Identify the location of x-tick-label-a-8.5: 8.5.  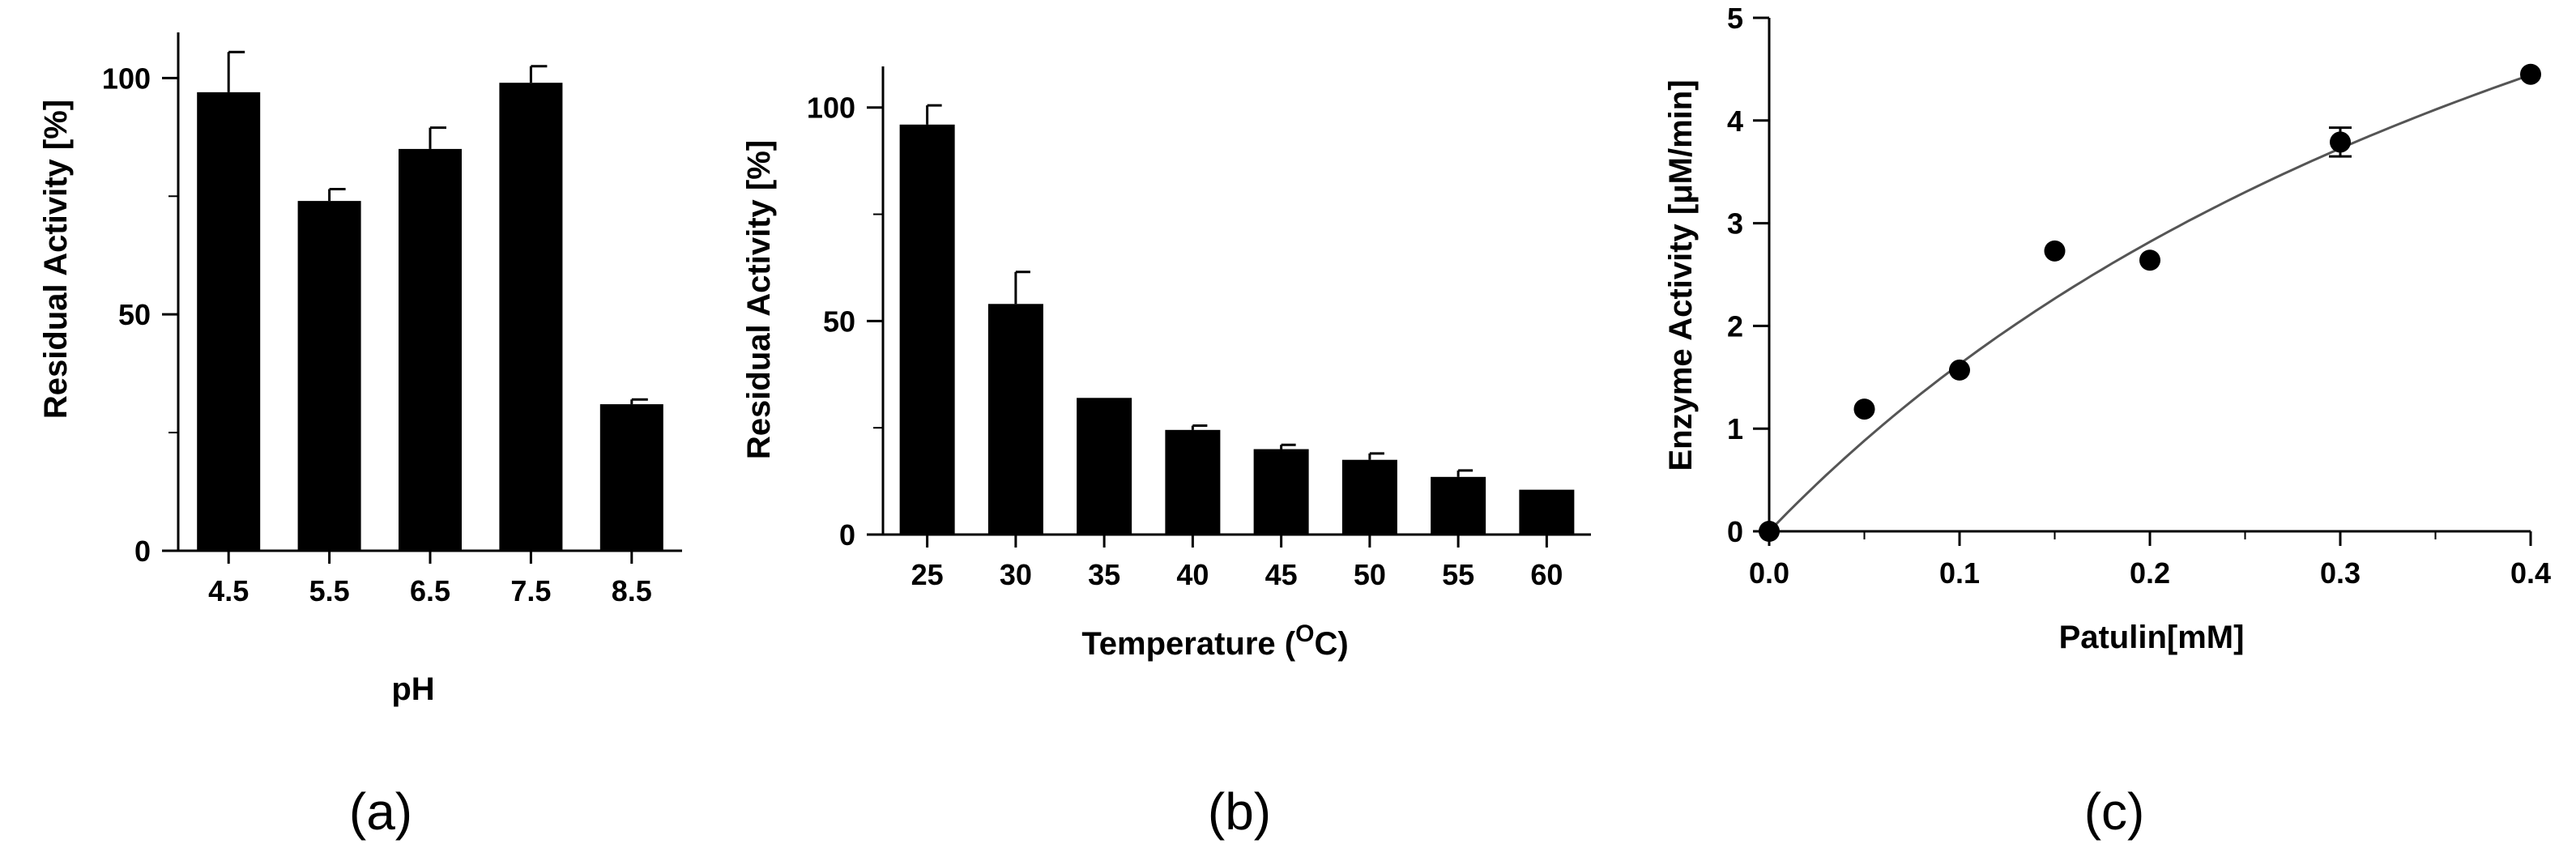
(632, 590).